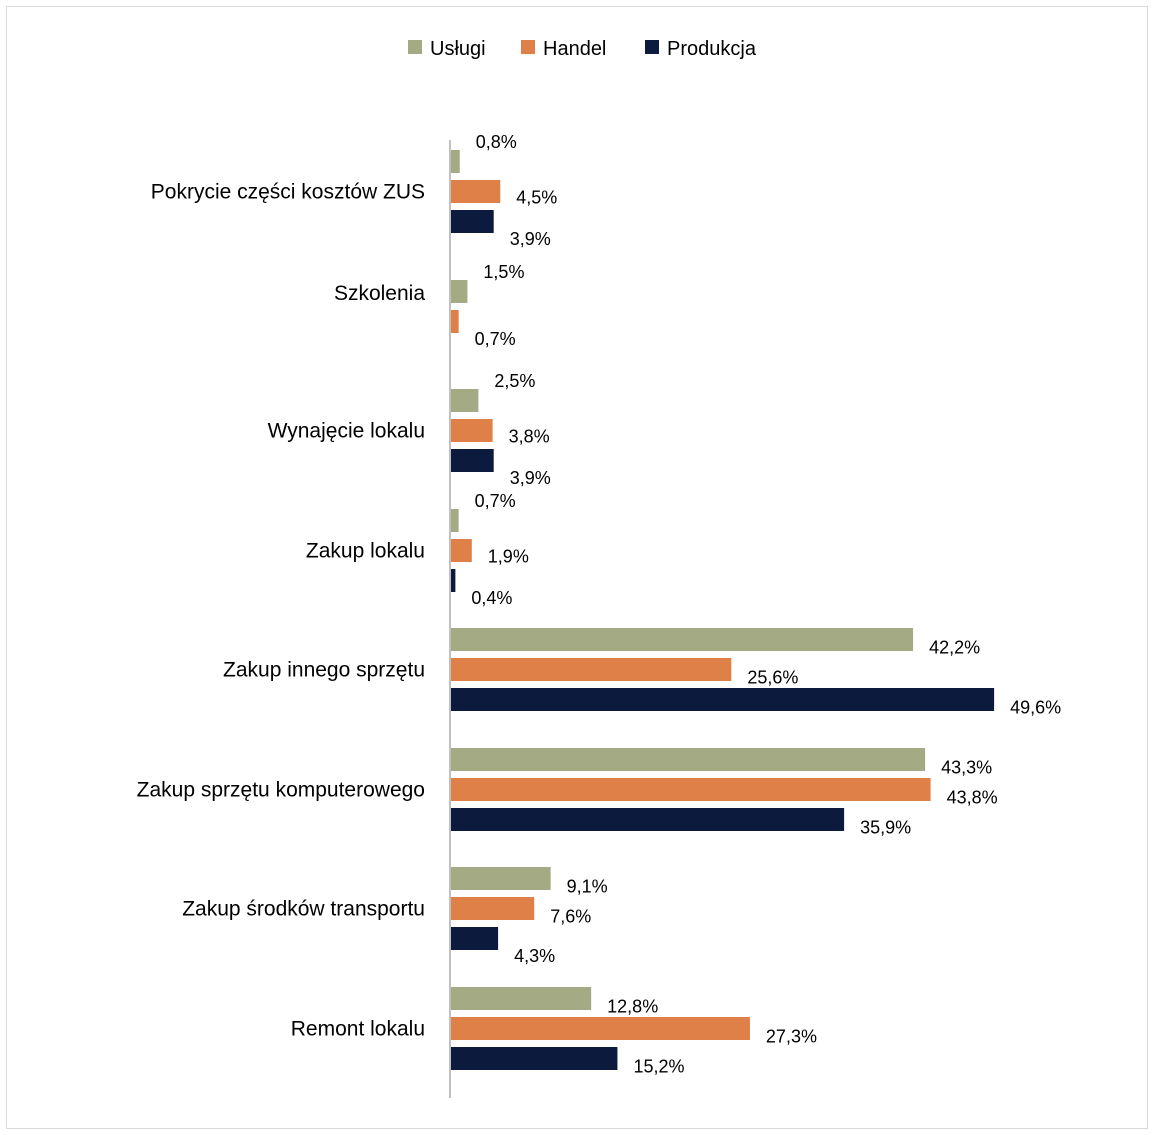  I want to click on category-label-zakup-innego-sprzetu: Zakup innego sprzętu, so click(324, 670).